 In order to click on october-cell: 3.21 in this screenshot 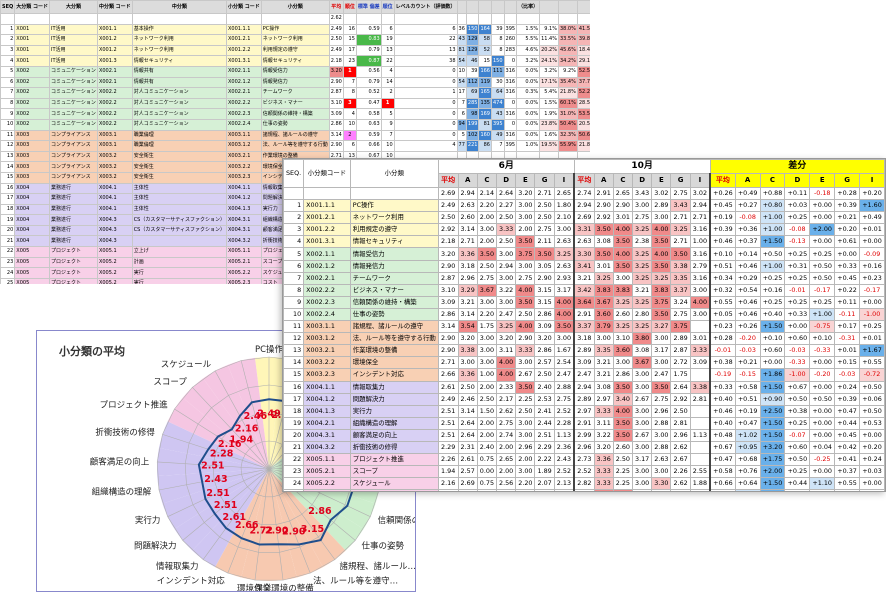, I will do `click(603, 375)`.